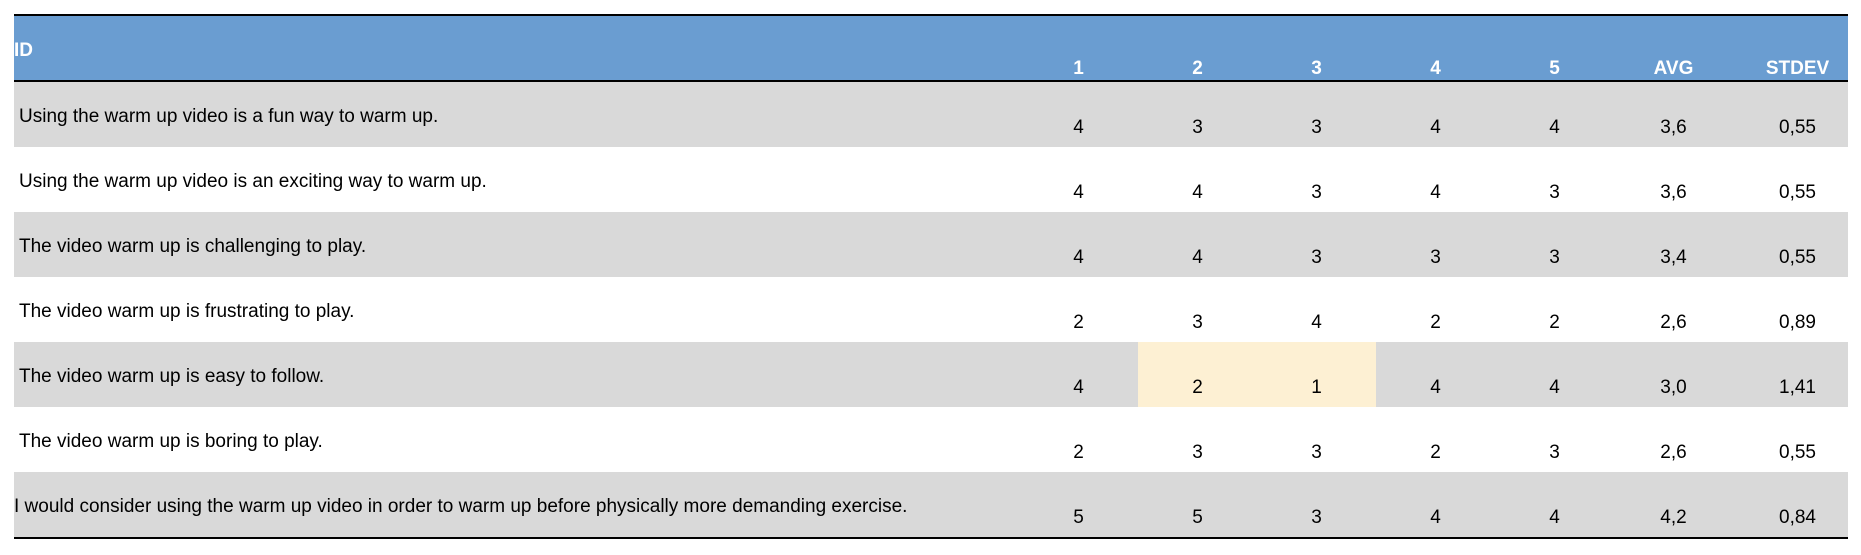 Image resolution: width=1861 pixels, height=555 pixels. What do you see at coordinates (1673, 517) in the screenshot?
I see `cell-avg: 4,2` at bounding box center [1673, 517].